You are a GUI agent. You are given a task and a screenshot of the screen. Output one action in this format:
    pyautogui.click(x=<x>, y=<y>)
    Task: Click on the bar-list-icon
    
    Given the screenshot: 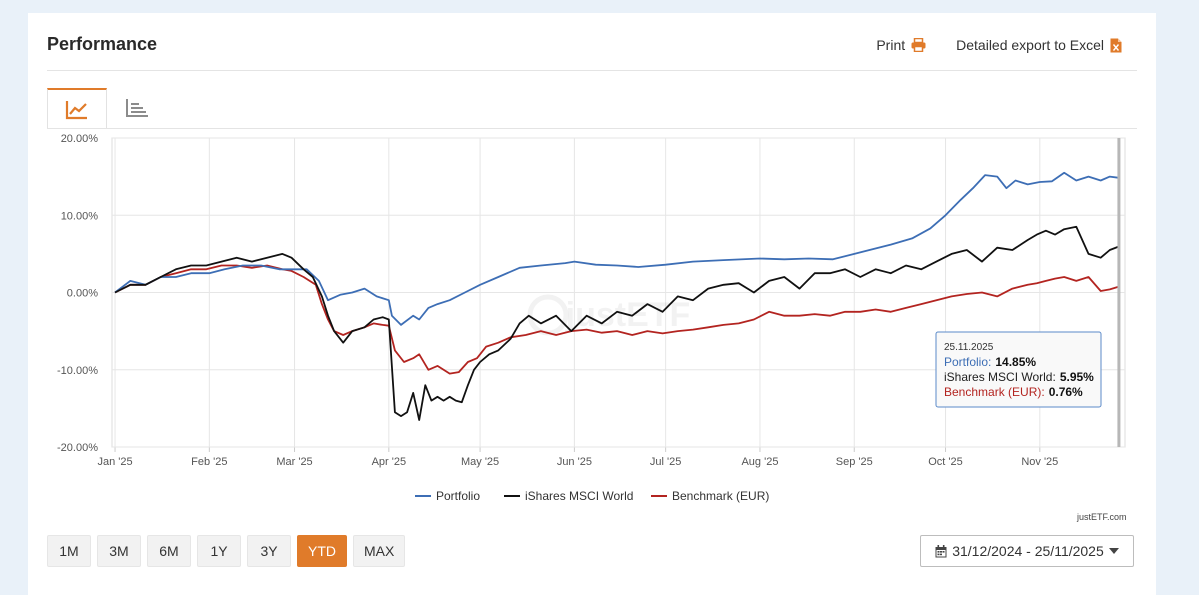 What is the action you would take?
    pyautogui.click(x=137, y=108)
    